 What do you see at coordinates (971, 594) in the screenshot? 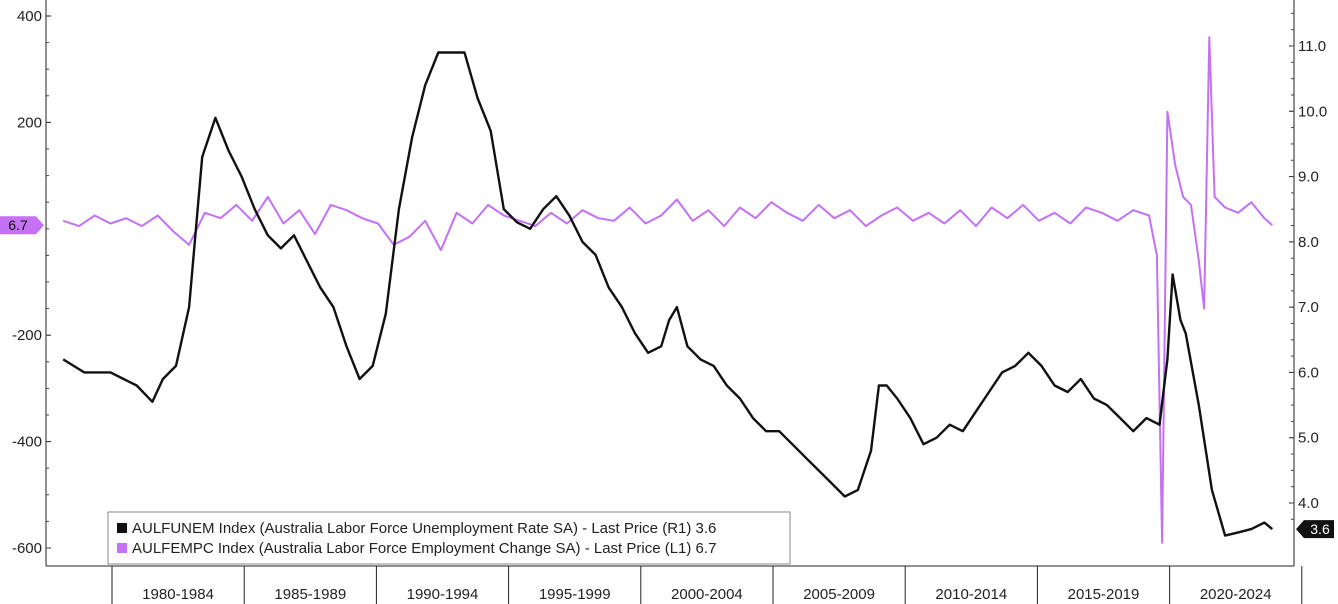
I see `x-tick-label: 2010-2014` at bounding box center [971, 594].